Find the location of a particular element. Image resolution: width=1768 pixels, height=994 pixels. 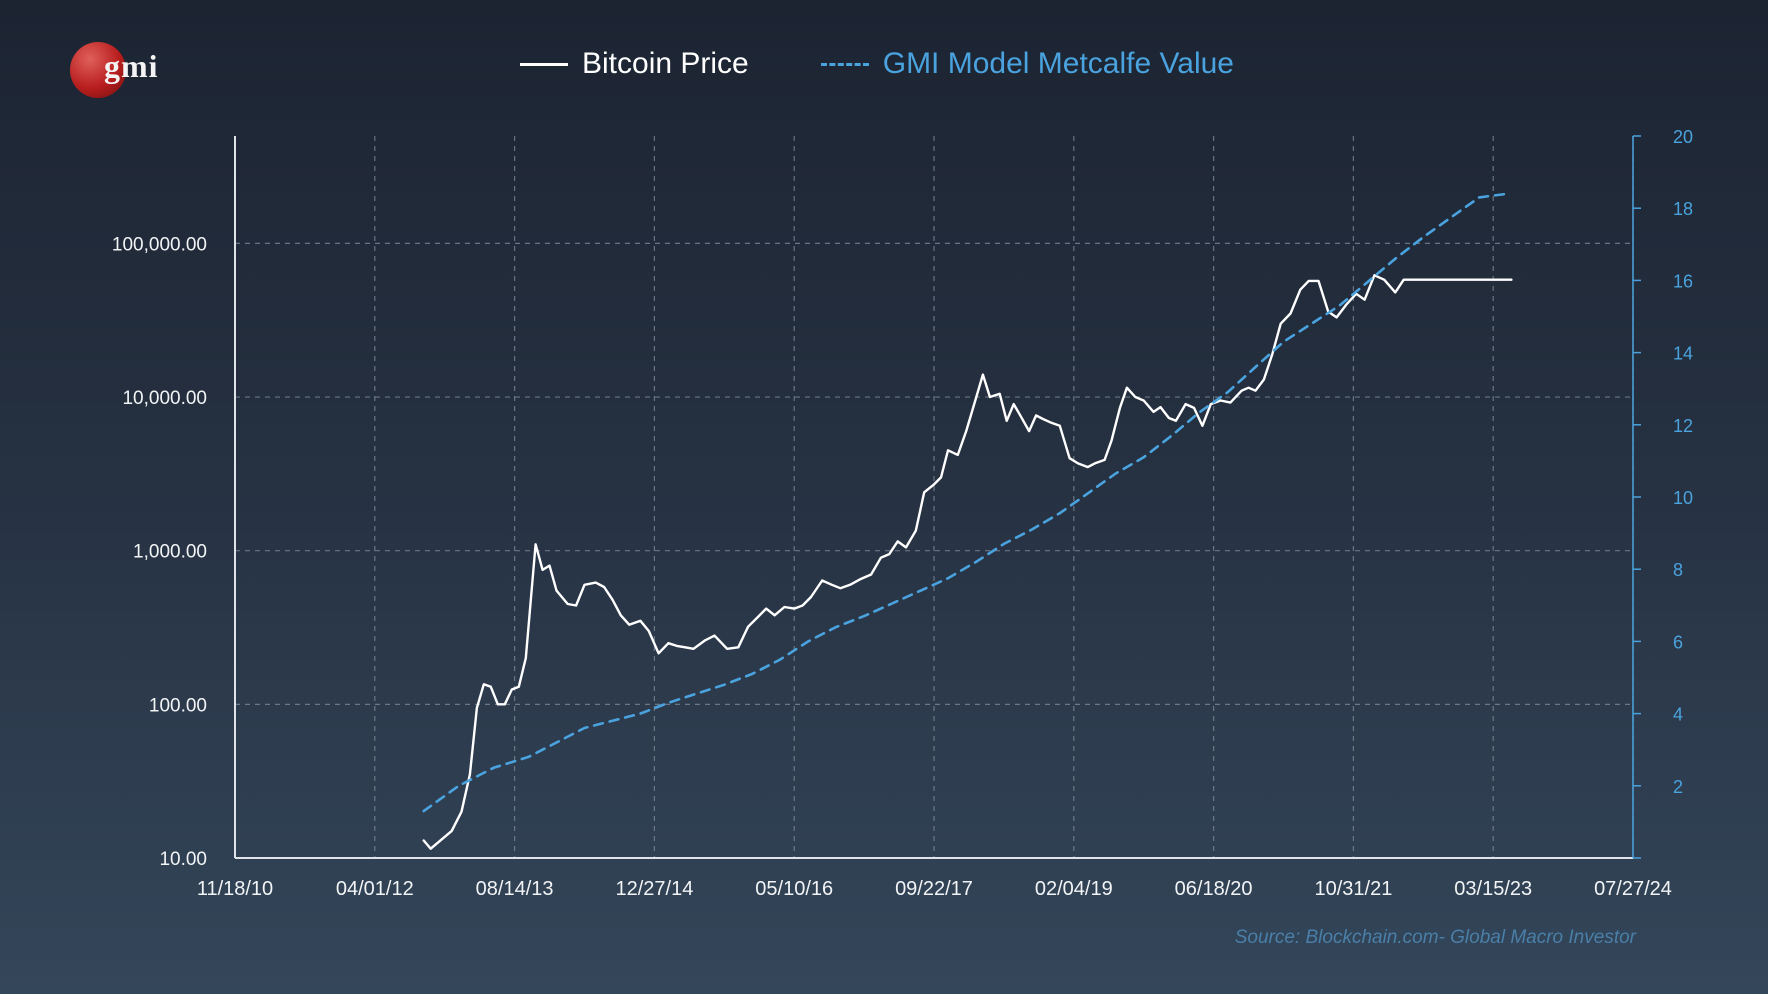

legend-label-bitcoin-price: Bitcoin Price is located at coordinates (665, 63).